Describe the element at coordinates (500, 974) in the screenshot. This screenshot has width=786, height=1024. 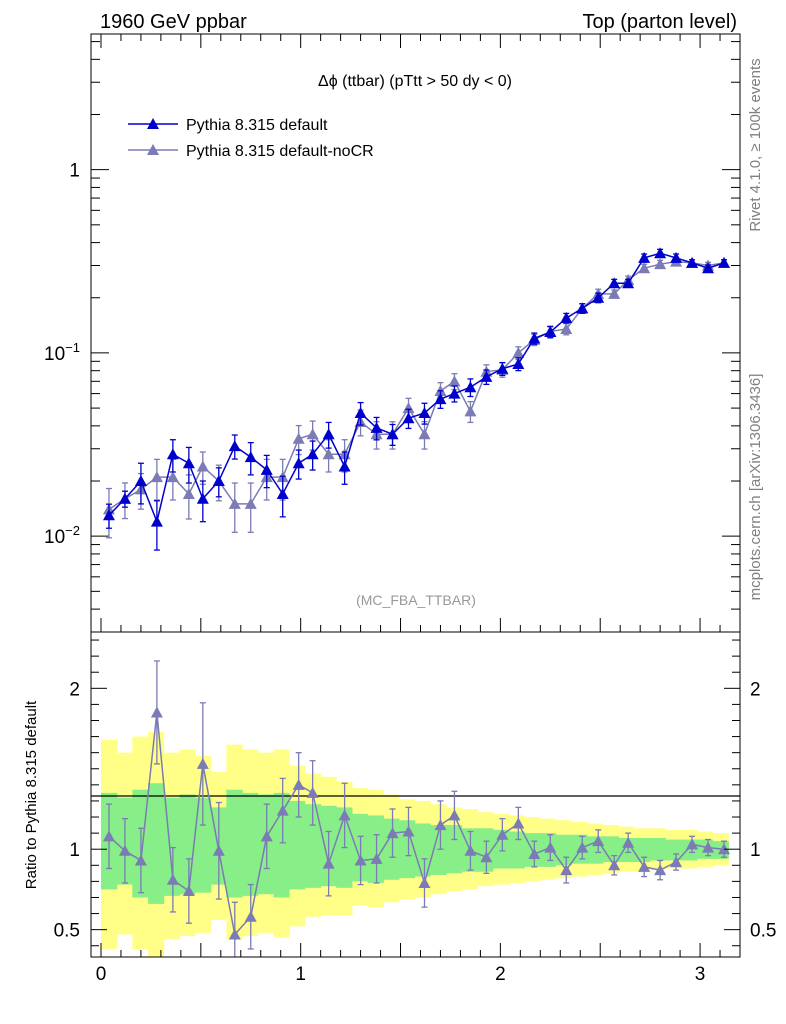
I see `x-tick-label: 2` at that location.